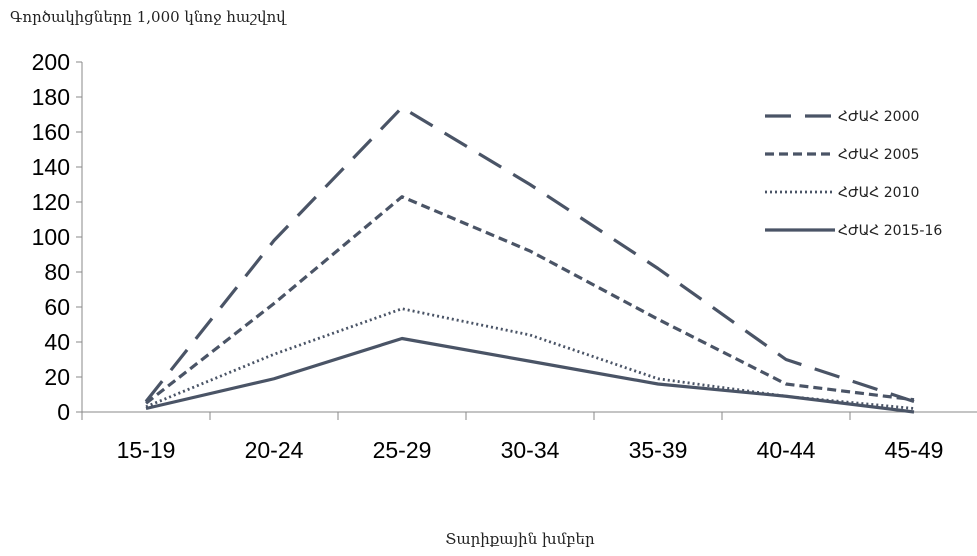 The width and height of the screenshot is (977, 556). What do you see at coordinates (914, 450) in the screenshot?
I see `x-tick-label: 45-49` at bounding box center [914, 450].